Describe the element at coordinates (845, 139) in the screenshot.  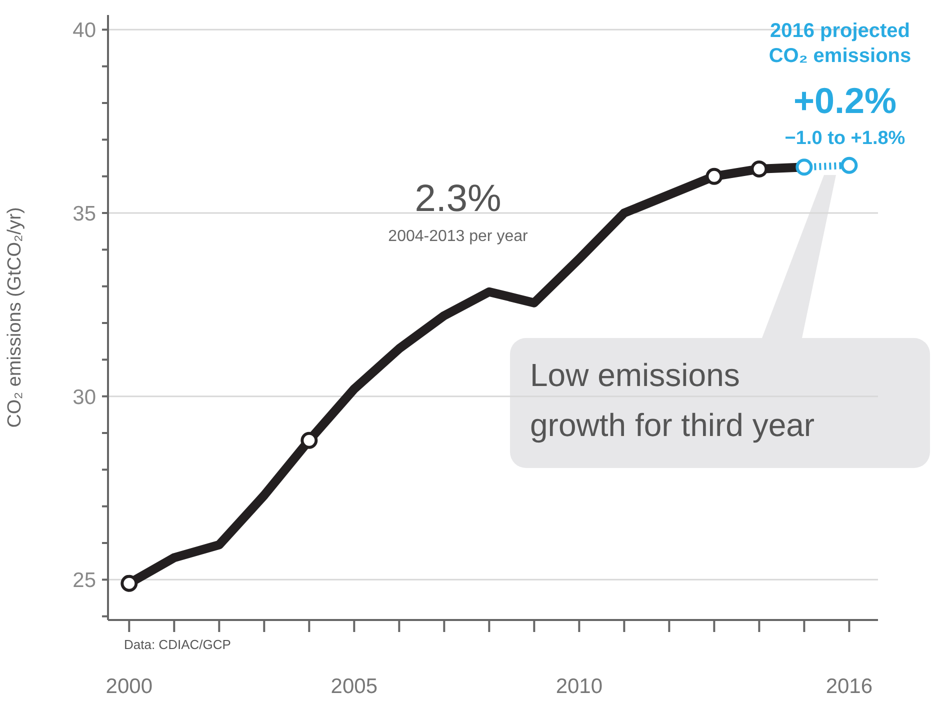
I see `annotation: −1.0 to +1.8%` at that location.